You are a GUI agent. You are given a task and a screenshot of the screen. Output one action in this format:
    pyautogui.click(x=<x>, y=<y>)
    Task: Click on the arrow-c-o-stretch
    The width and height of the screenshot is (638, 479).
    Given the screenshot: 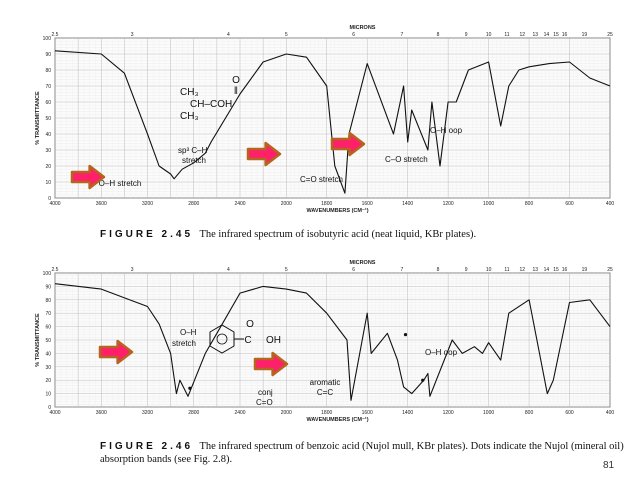 What is the action you would take?
    pyautogui.click(x=348, y=144)
    